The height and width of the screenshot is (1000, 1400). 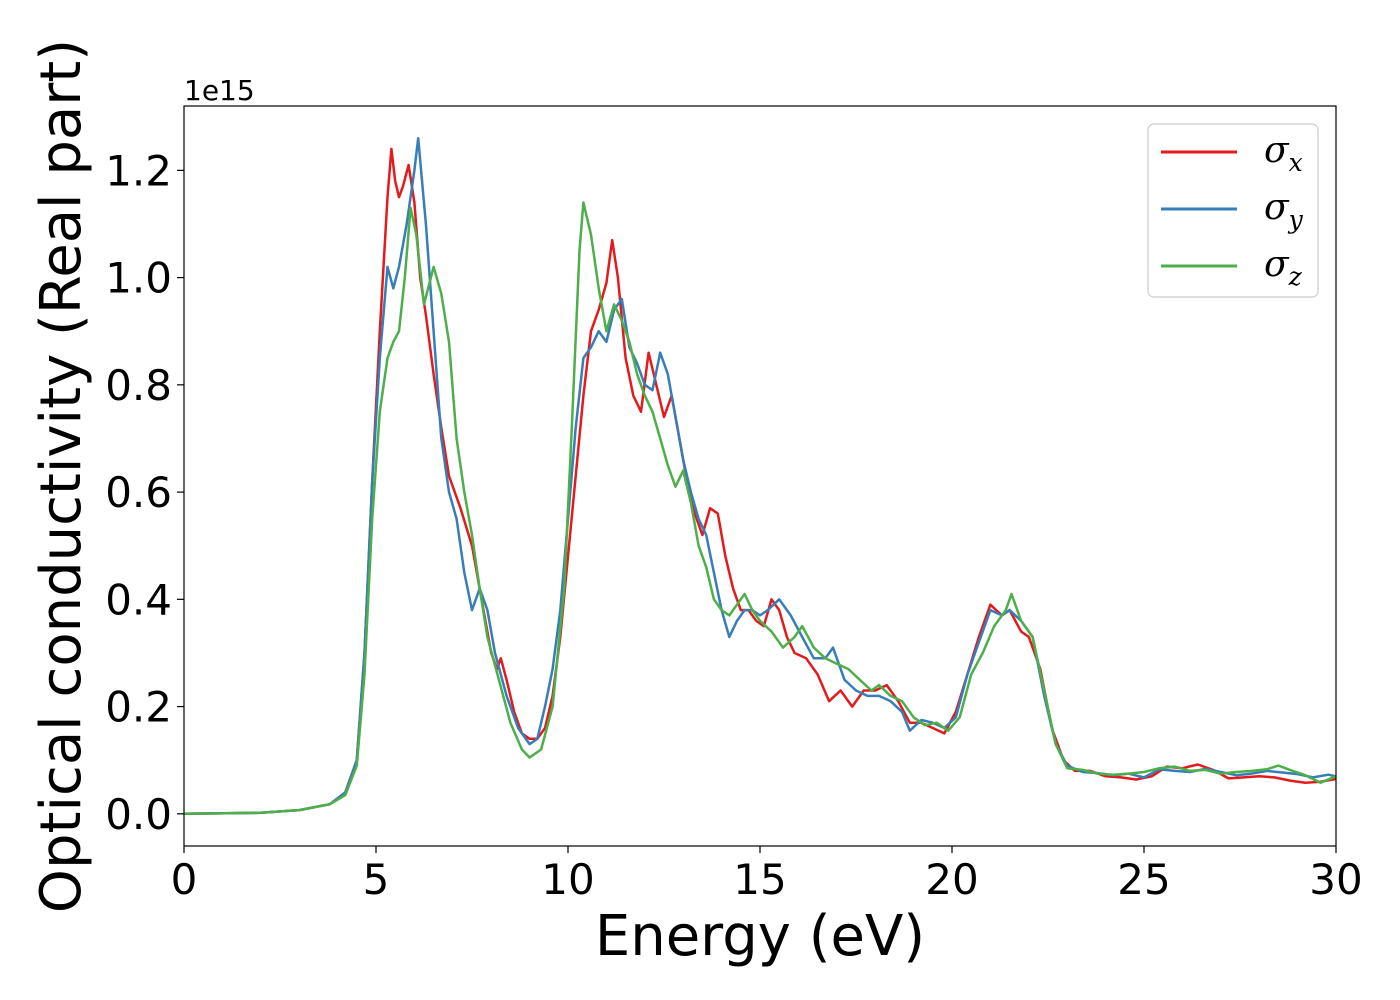 I want to click on x-tick-label: 30, so click(x=1335, y=879).